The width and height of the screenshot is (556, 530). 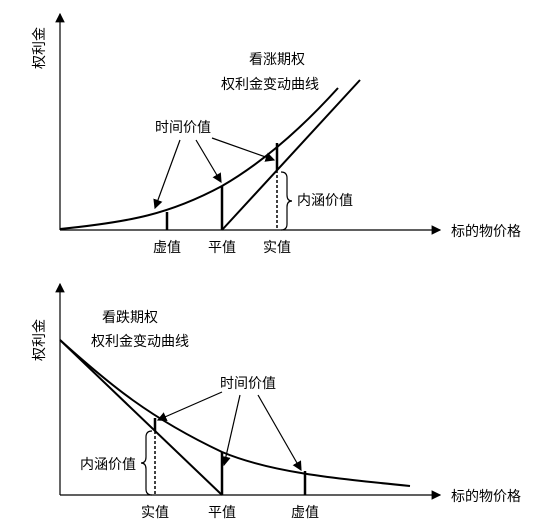 What do you see at coordinates (130, 318) in the screenshot?
I see `title: 看跌期权` at bounding box center [130, 318].